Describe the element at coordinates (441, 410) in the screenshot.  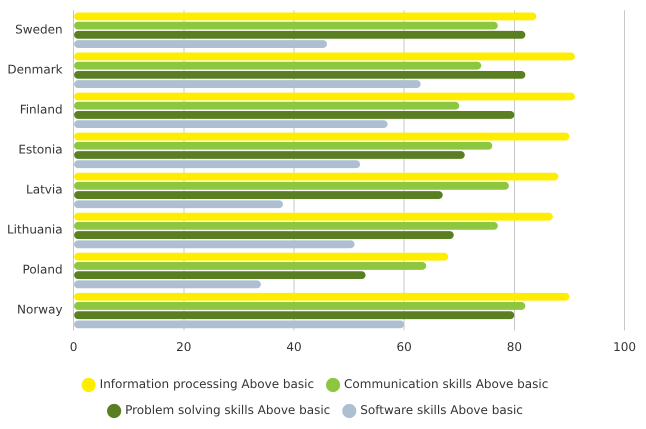
I see `legend-label: Software skills Above basic` at that location.